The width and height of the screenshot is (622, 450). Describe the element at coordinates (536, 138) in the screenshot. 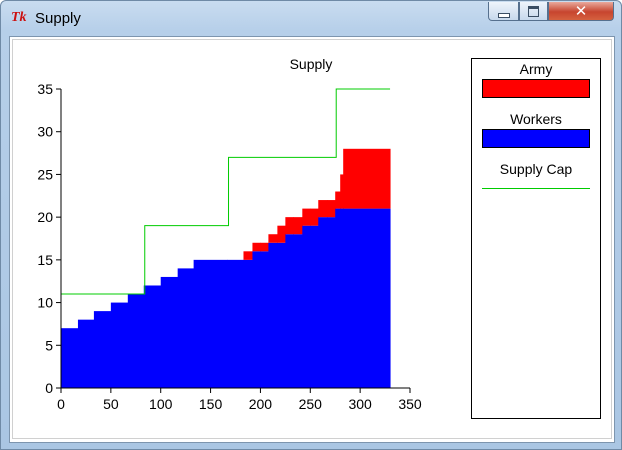

I see `legend-swatch-workers` at that location.